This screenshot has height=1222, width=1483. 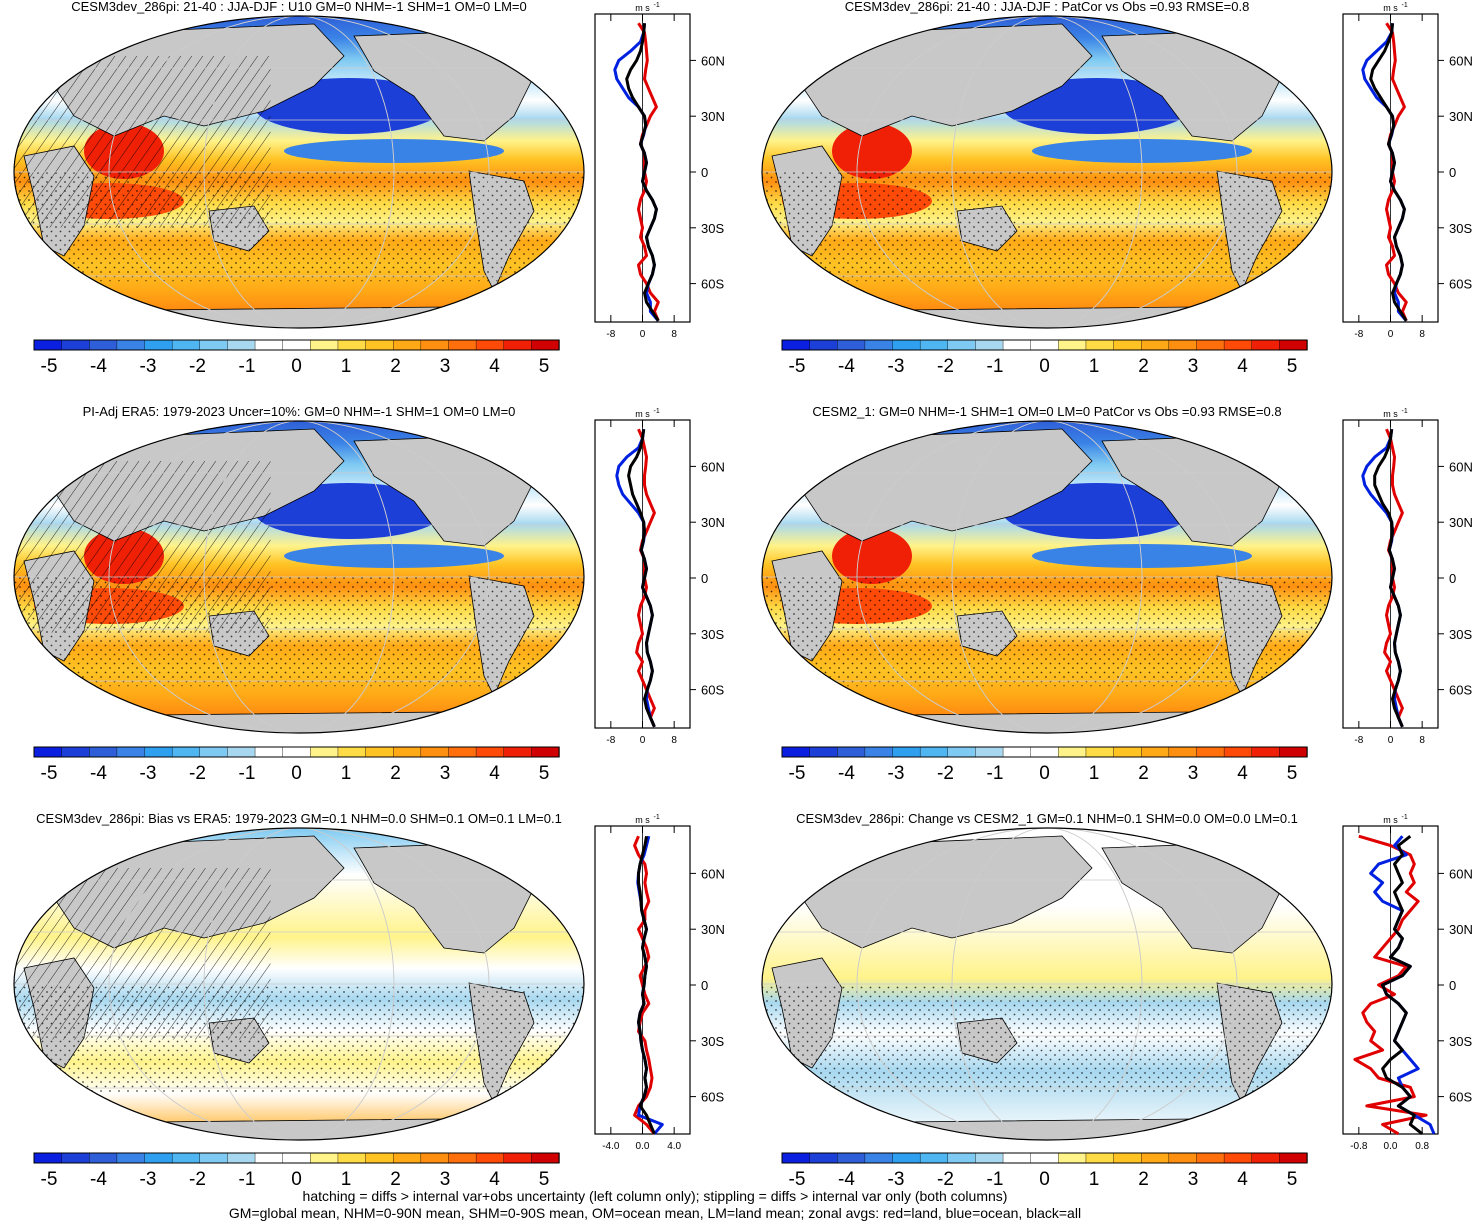 What do you see at coordinates (1052, 316) in the screenshot?
I see `land-antarctica` at bounding box center [1052, 316].